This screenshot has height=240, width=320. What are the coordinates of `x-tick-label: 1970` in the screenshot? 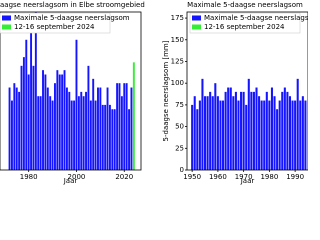 It's located at (244, 177).